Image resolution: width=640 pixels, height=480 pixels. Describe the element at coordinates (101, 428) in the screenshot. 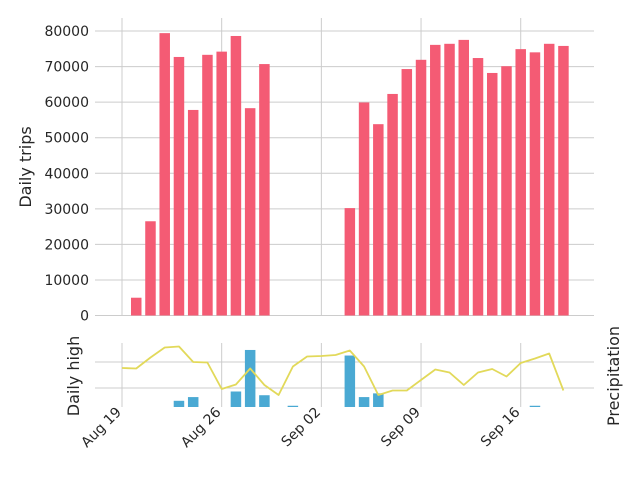

I see `x-tick-label: Aug 19` at that location.